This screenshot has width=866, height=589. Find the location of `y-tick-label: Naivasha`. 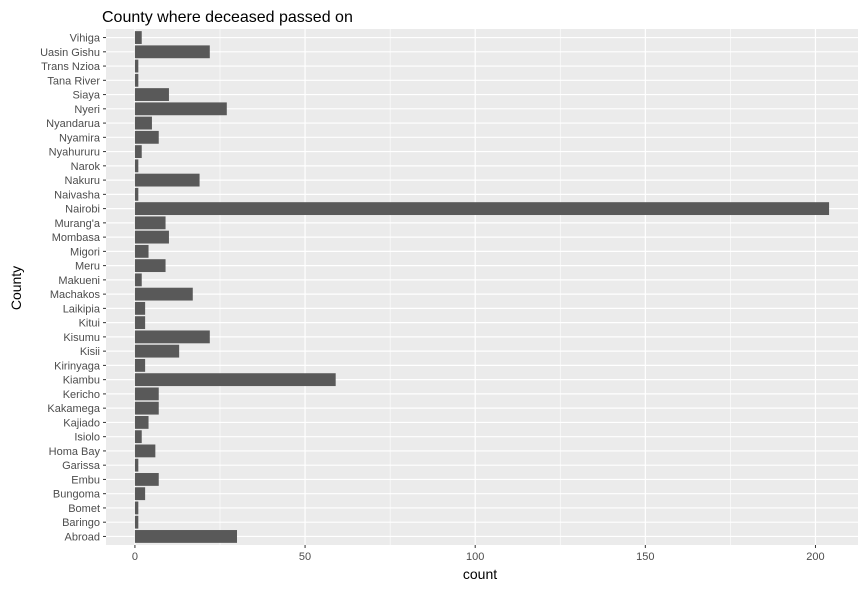

y-tick-label: Naivasha is located at coordinates (77, 195).